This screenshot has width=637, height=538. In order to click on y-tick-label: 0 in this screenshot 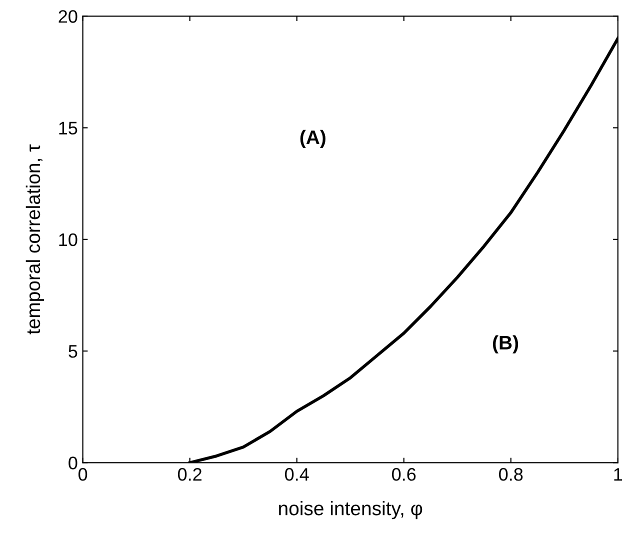, I will do `click(73, 463)`.